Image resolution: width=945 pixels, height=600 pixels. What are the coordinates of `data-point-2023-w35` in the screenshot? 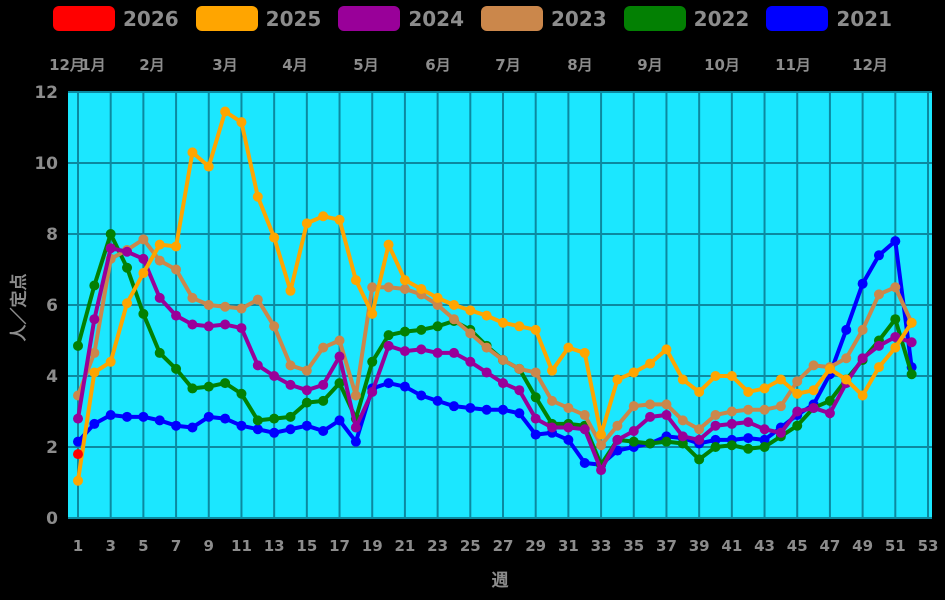 It's located at (633, 406).